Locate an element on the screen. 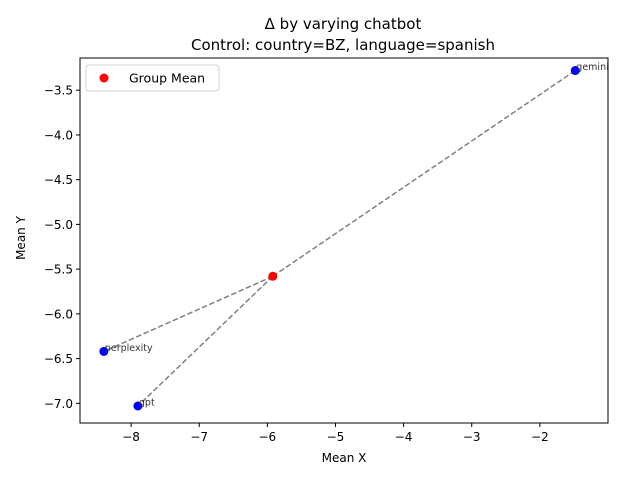 The height and width of the screenshot is (480, 640). connector-line-gpt is located at coordinates (205, 341).